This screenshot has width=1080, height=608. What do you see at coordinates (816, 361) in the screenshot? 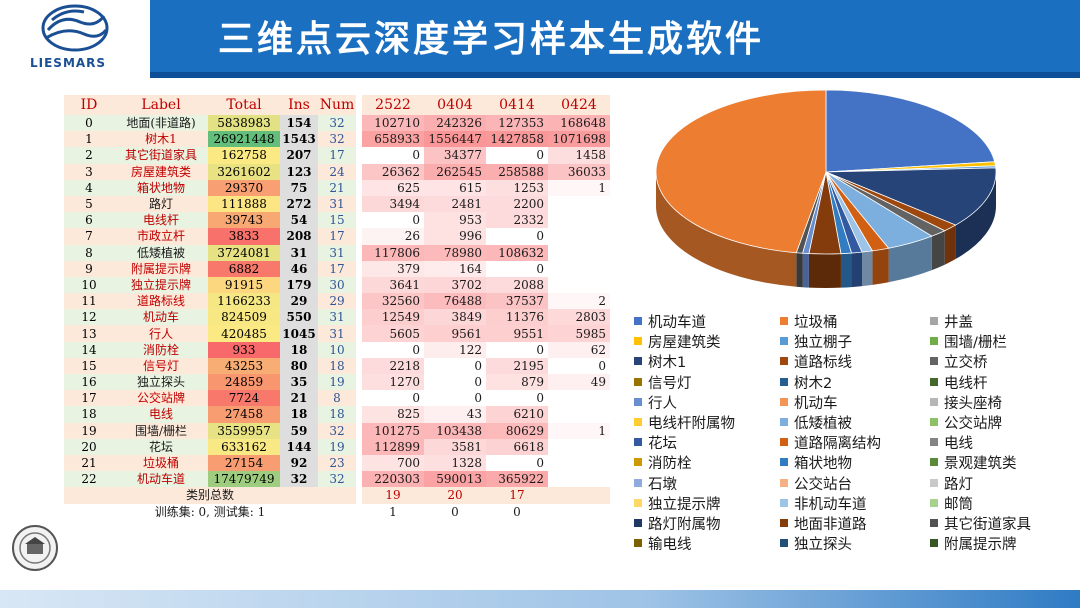
I see `legend-item: 道路标线` at bounding box center [816, 361].